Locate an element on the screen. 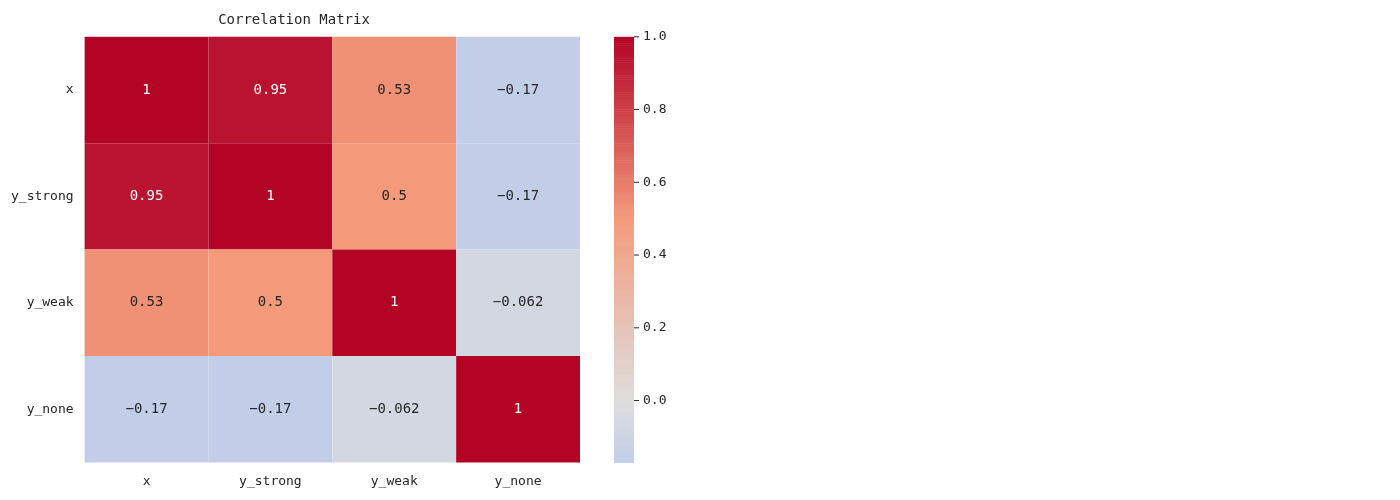  color-bar-label: 1.0 is located at coordinates (655, 36).